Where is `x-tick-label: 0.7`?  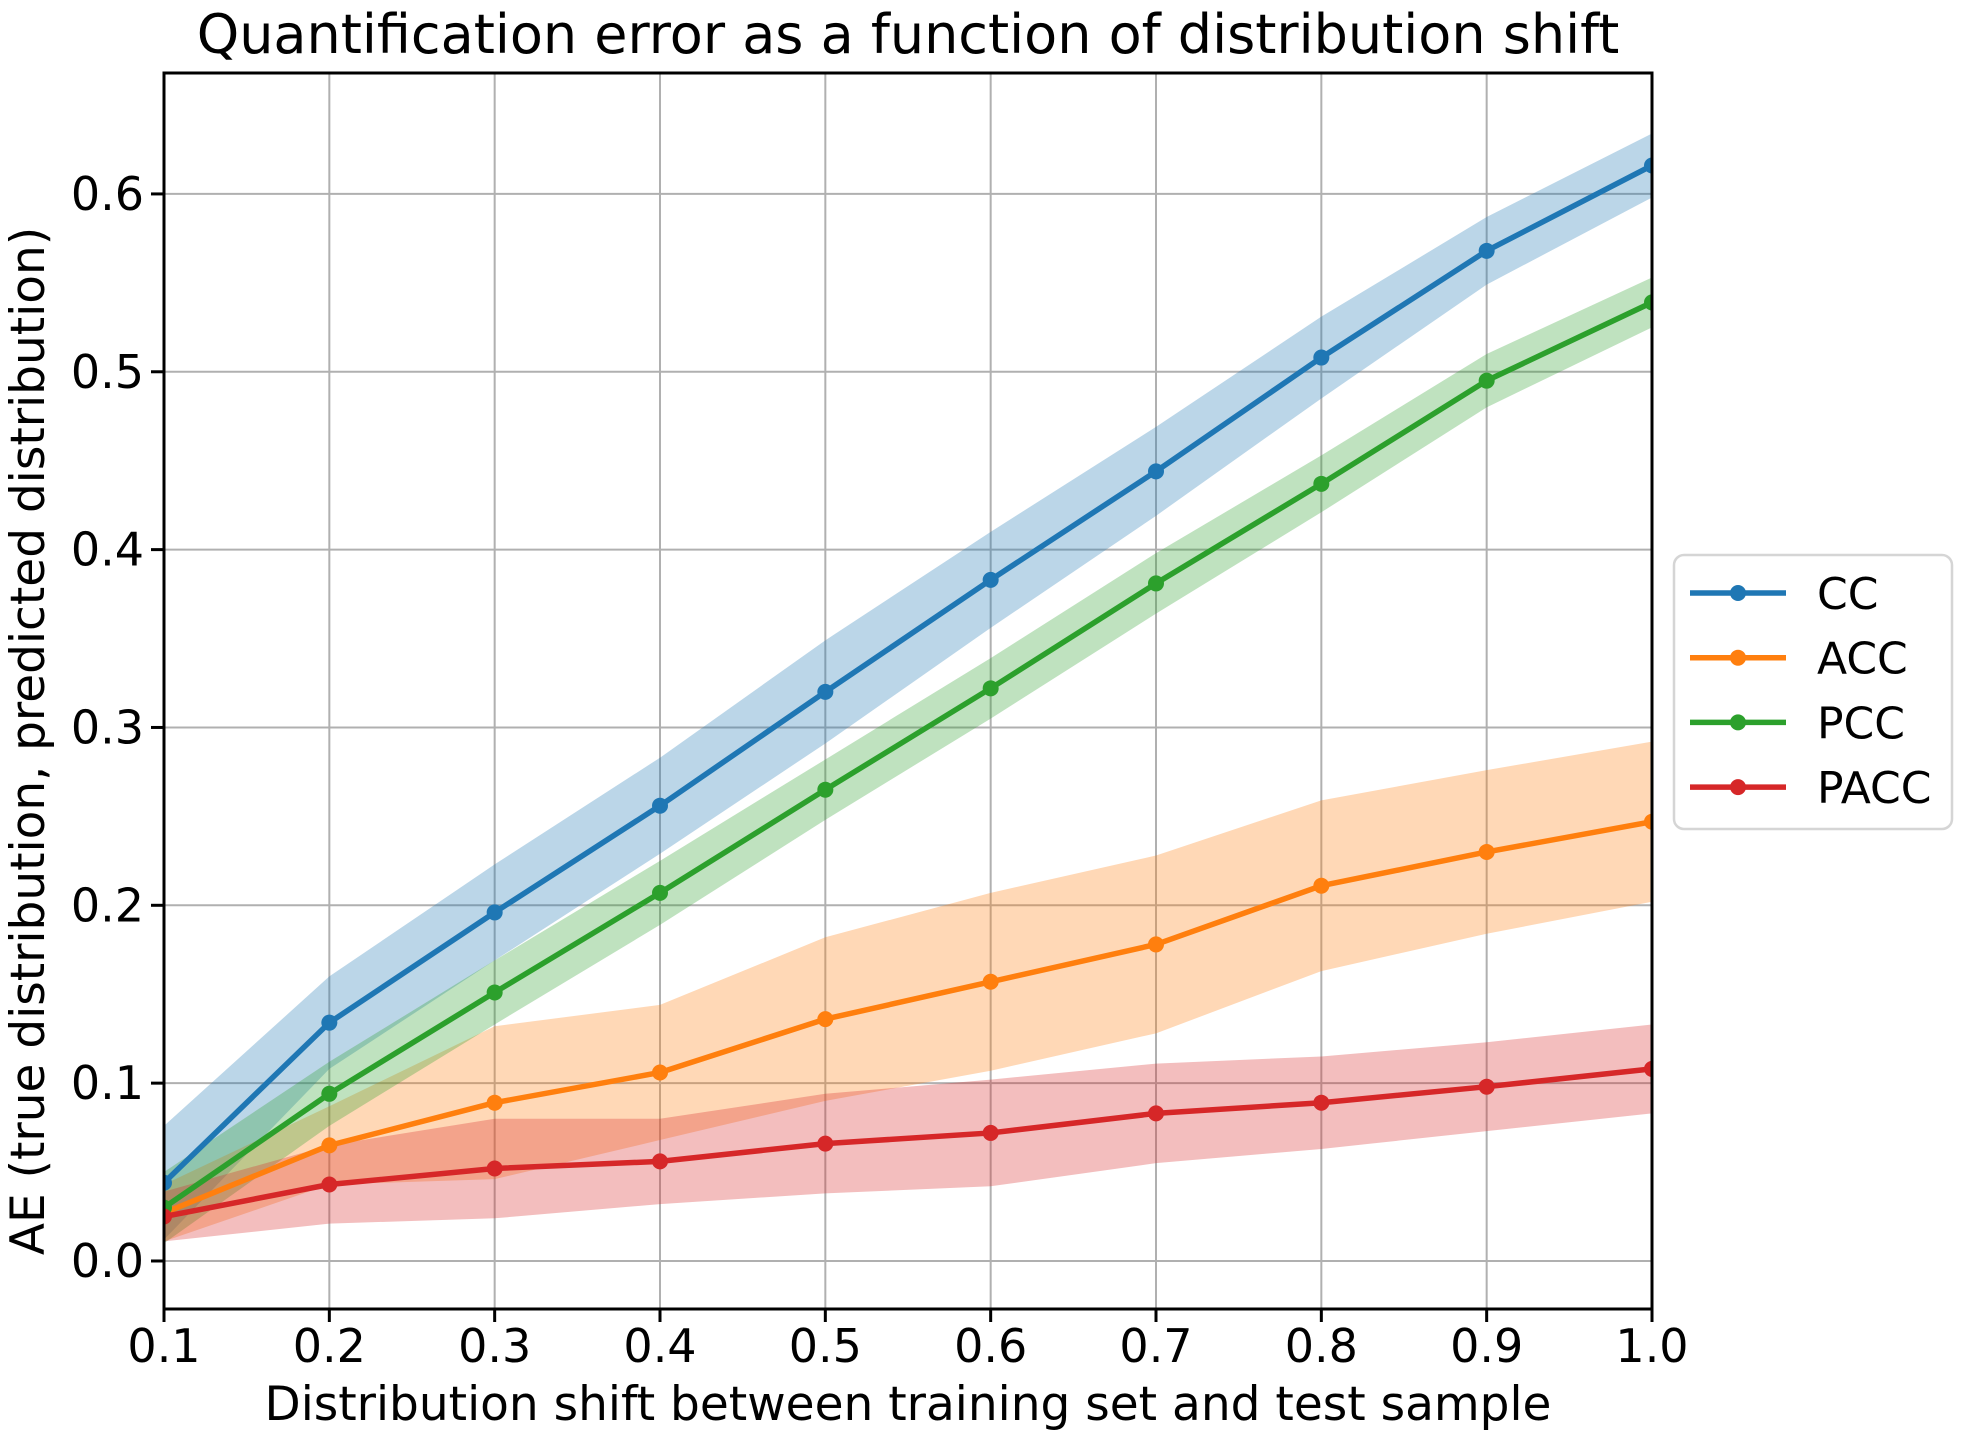 x-tick-label: 0.7 is located at coordinates (1155, 1346).